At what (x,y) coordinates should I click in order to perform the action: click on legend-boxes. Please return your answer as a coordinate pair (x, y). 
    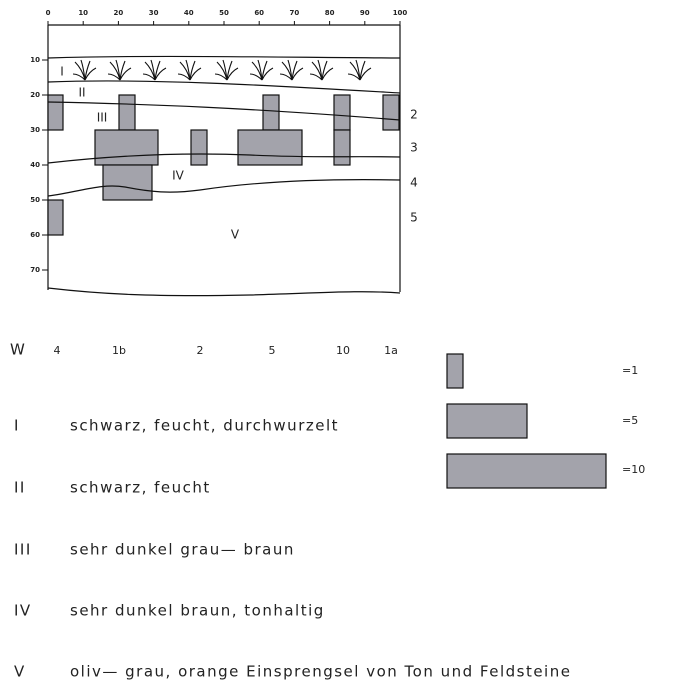
    Looking at the image, I should click on (526, 421).